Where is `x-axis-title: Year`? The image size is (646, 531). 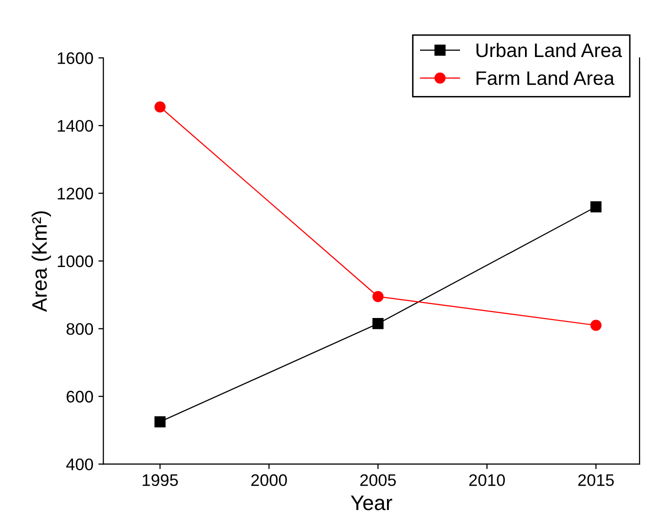
x-axis-title: Year is located at coordinates (371, 503).